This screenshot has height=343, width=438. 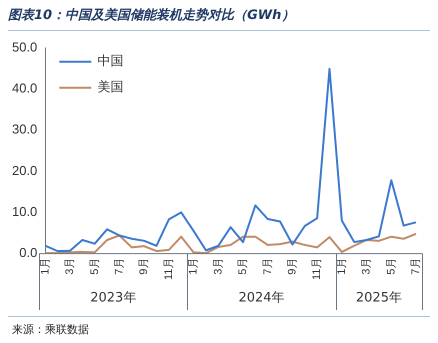 I want to click on y-tick-label: 10.0, so click(x=25, y=212).